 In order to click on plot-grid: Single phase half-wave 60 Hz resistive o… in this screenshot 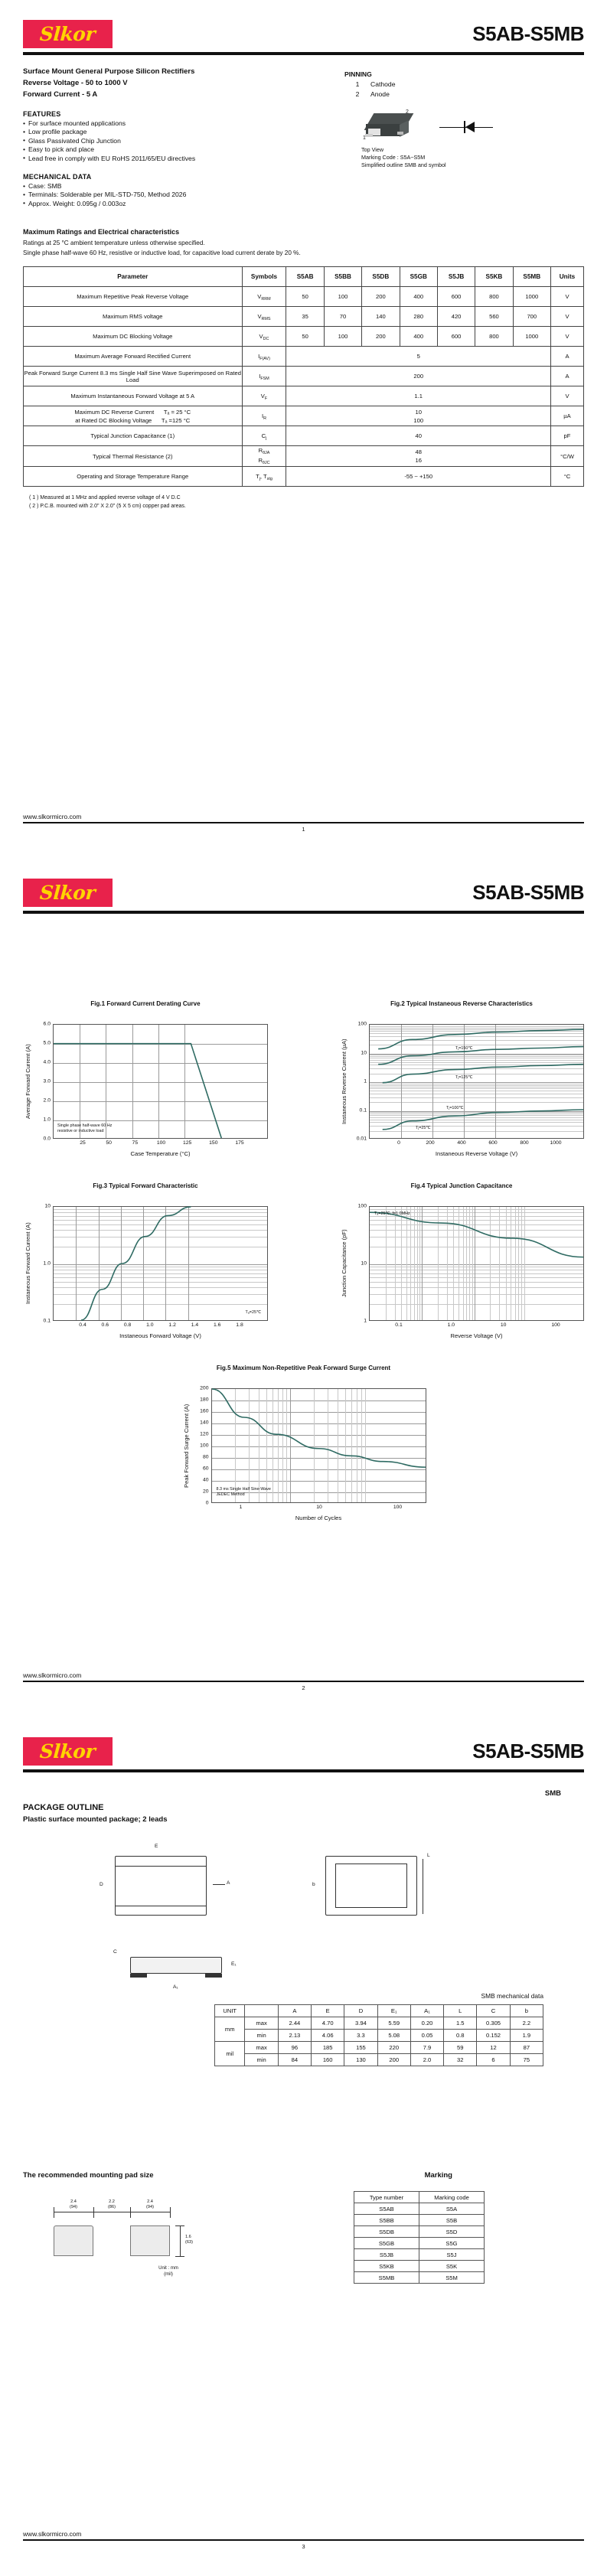, I will do `click(161, 1081)`.